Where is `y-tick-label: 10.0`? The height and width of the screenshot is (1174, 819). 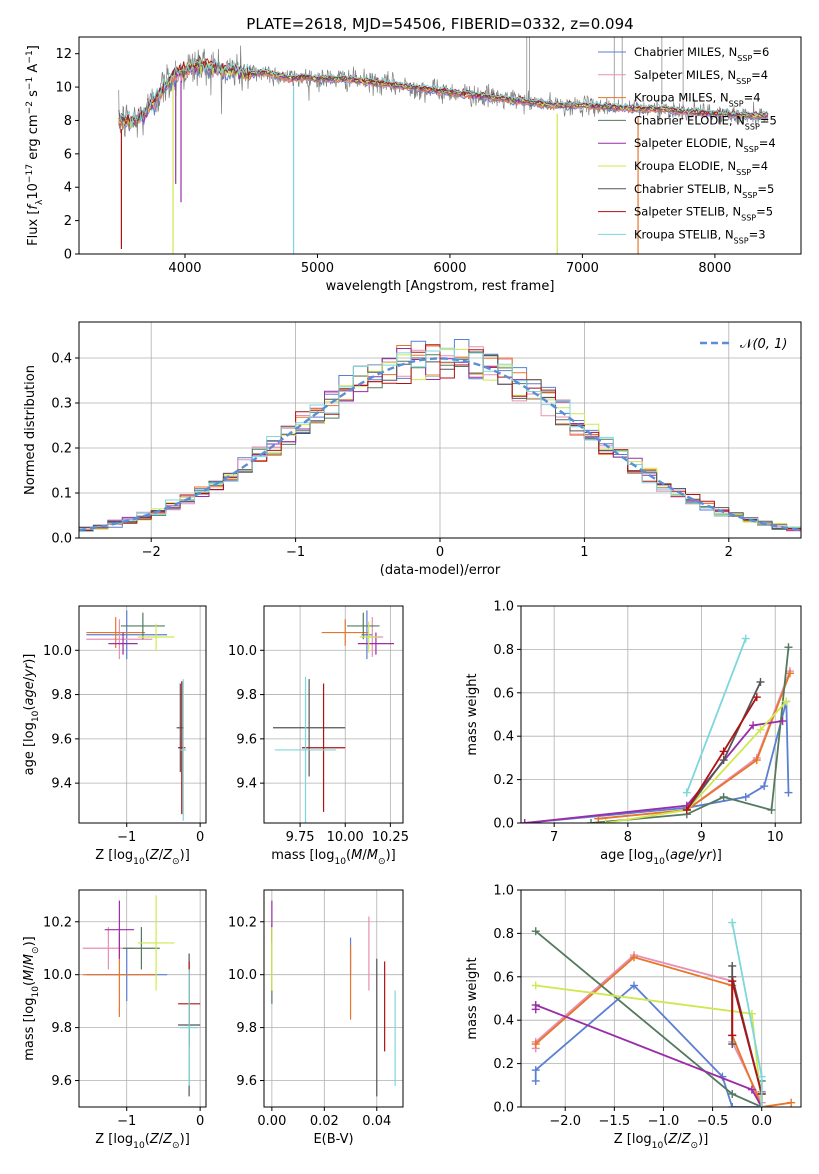
y-tick-label: 10.0 is located at coordinates (242, 651).